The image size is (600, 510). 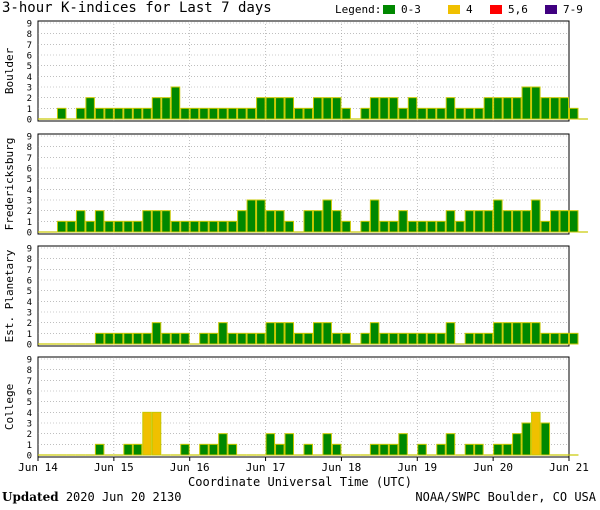 I want to click on x-axis-label: Coordinate Universal Time (UTC), so click(x=300, y=482).